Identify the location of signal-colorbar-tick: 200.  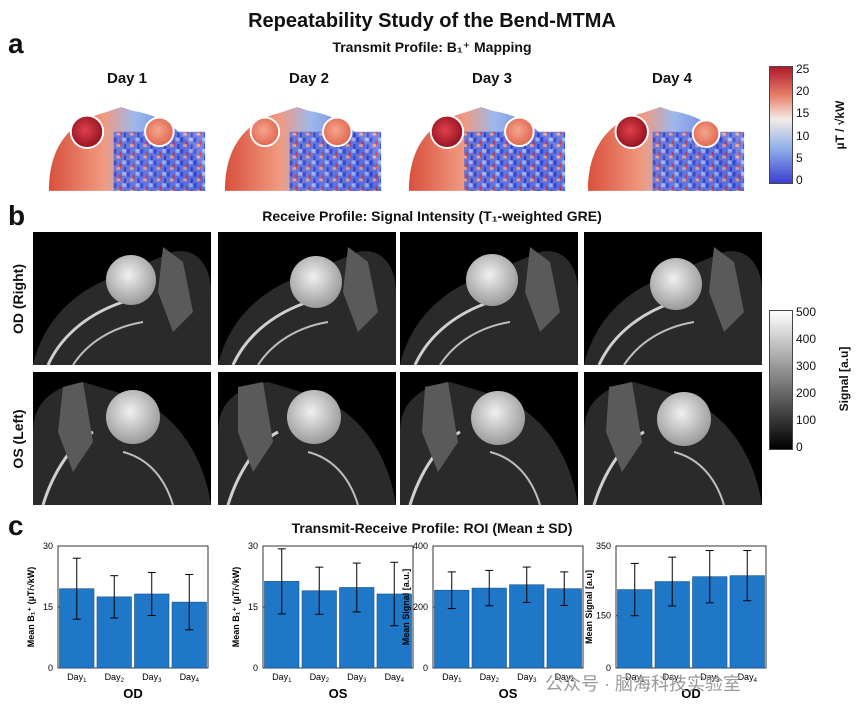
(806, 393).